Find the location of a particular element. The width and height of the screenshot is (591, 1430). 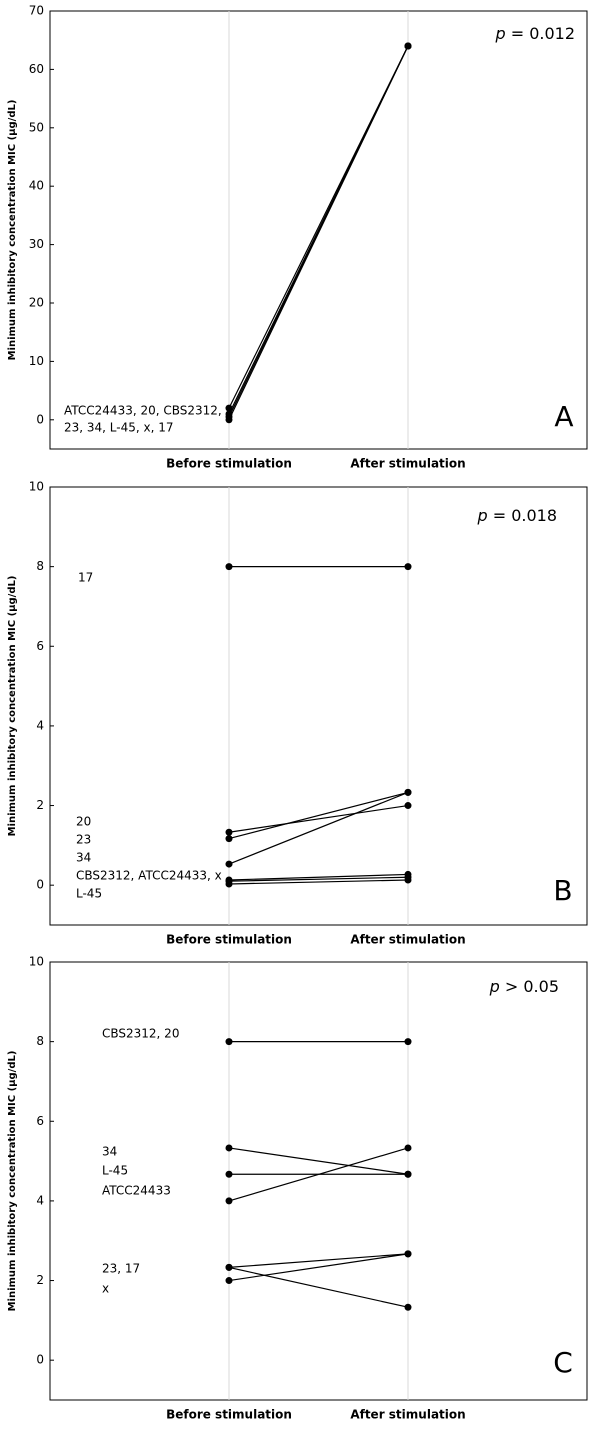

p-value: p = 0.012 is located at coordinates (534, 33).